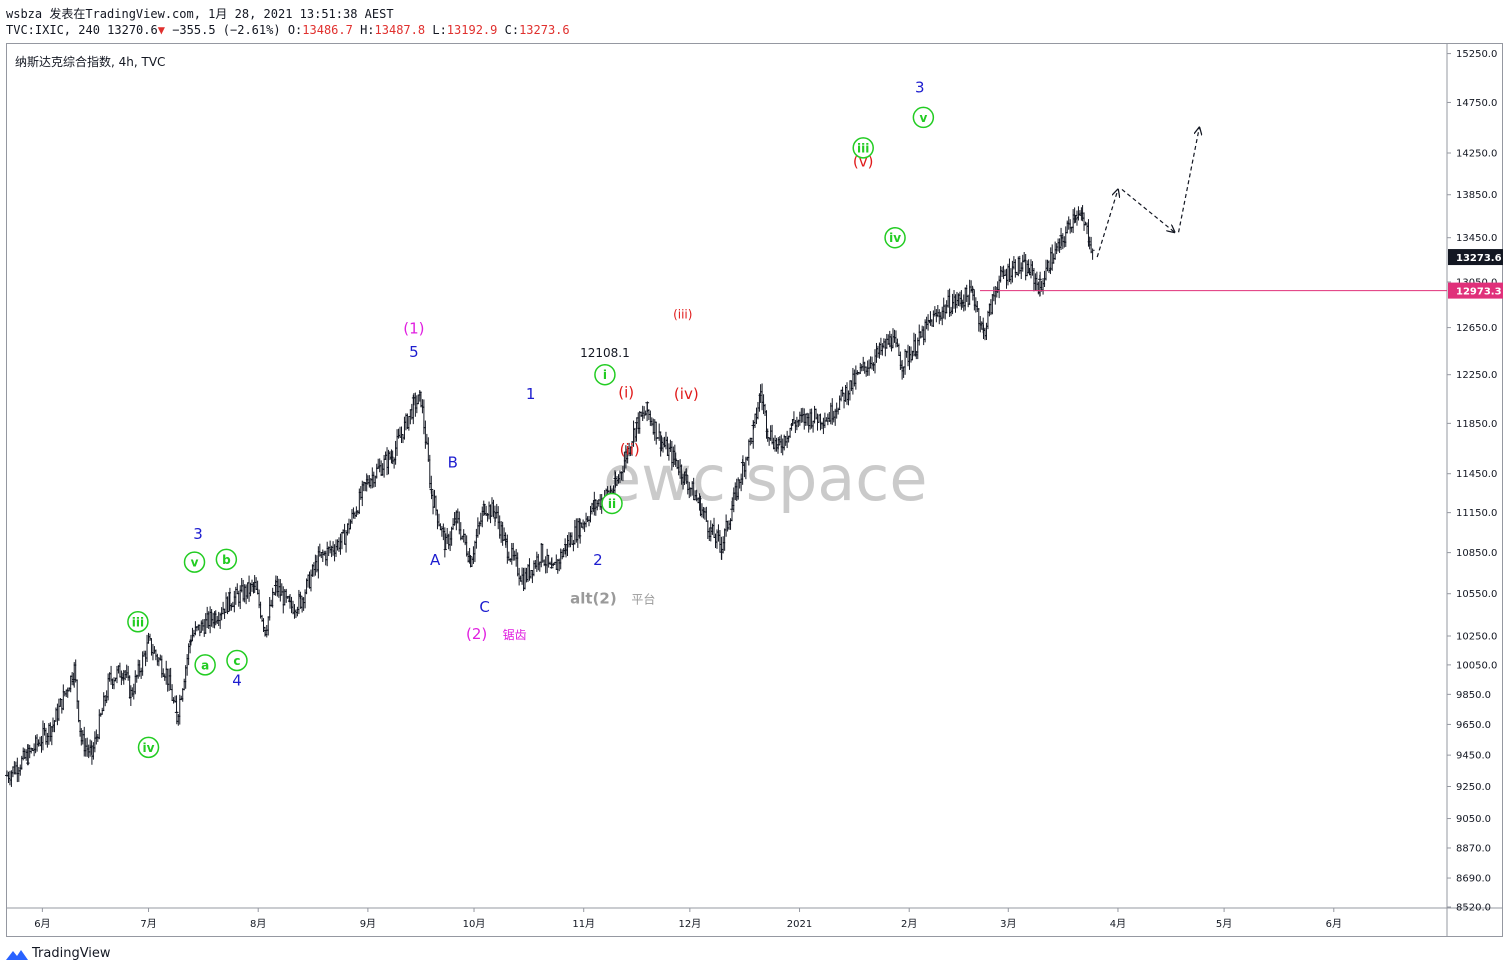 Image resolution: width=1510 pixels, height=974 pixels. What do you see at coordinates (765, 478) in the screenshot?
I see `watermark: ewc.space` at bounding box center [765, 478].